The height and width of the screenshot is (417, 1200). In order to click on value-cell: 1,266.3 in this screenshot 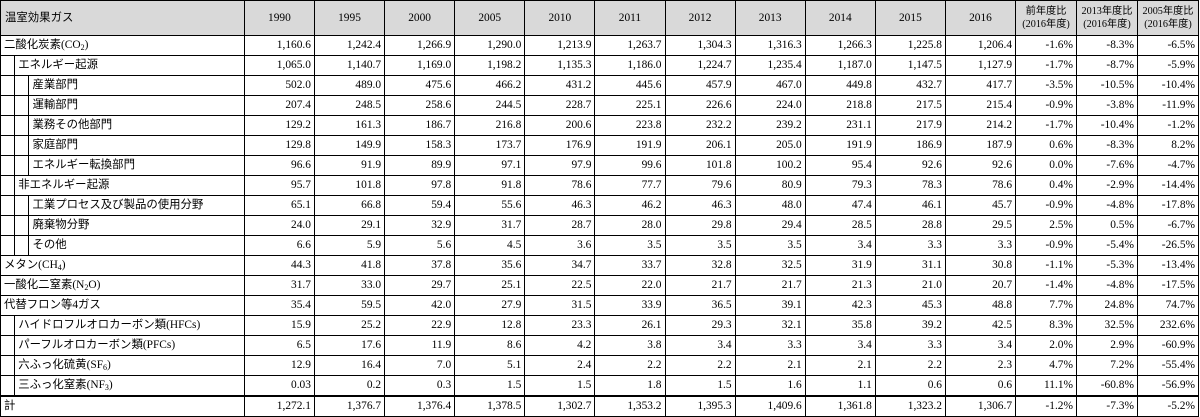, I will do `click(840, 45)`.